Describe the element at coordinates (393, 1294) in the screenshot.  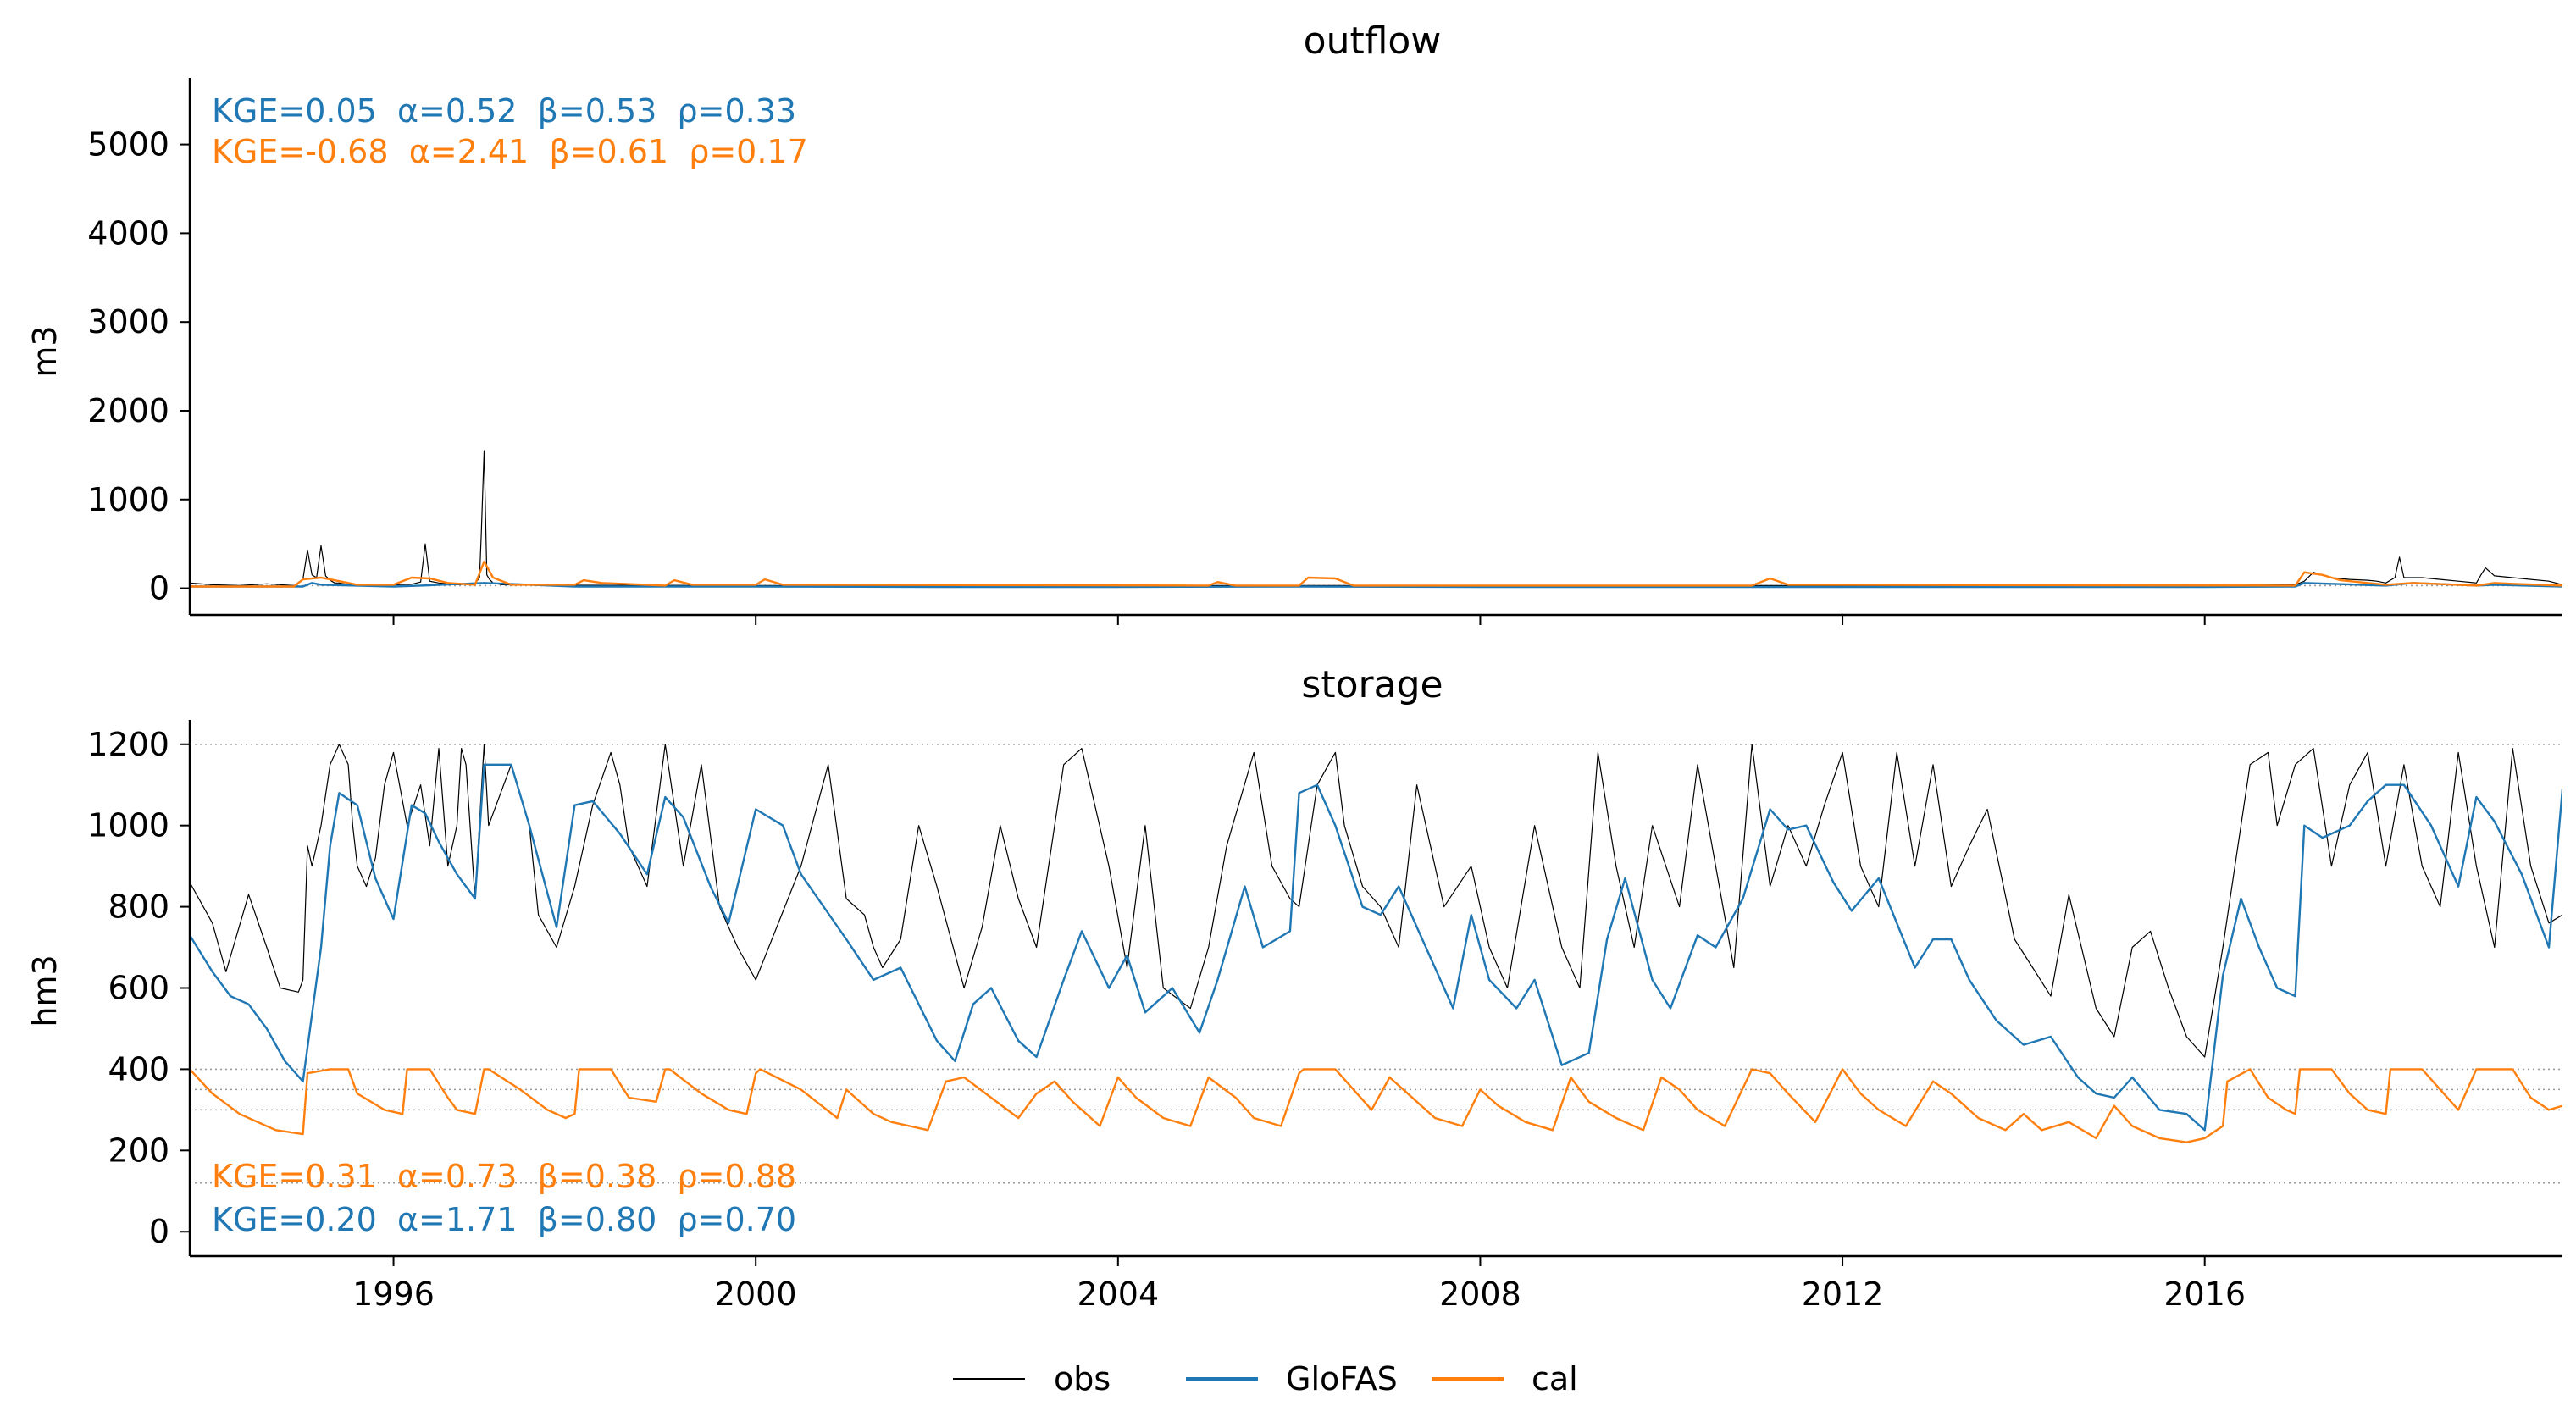
I see `storage-xtick-label: 1996` at that location.